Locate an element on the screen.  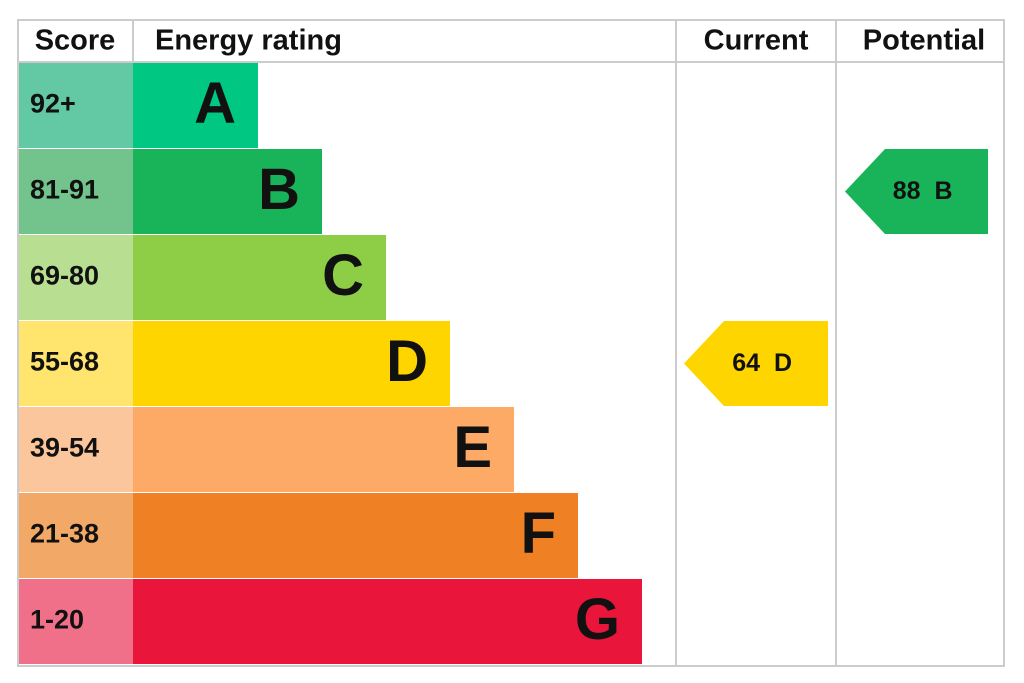
band-letter: A is located at coordinates (215, 103).